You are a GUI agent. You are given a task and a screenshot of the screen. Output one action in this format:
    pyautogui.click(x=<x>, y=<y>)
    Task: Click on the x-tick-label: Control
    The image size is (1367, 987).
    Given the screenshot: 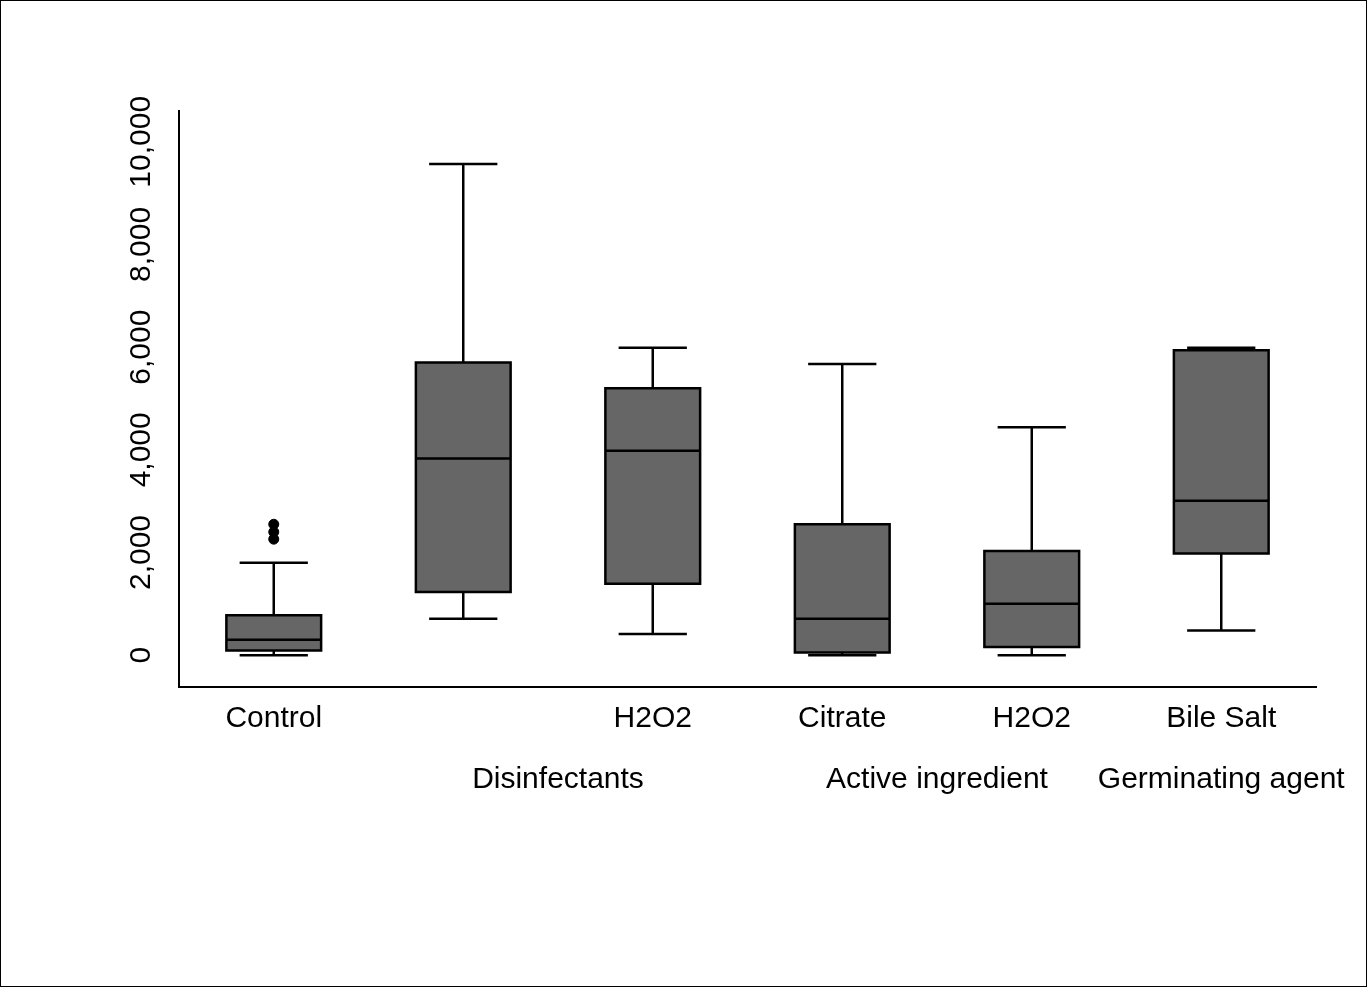 What is the action you would take?
    pyautogui.click(x=274, y=717)
    